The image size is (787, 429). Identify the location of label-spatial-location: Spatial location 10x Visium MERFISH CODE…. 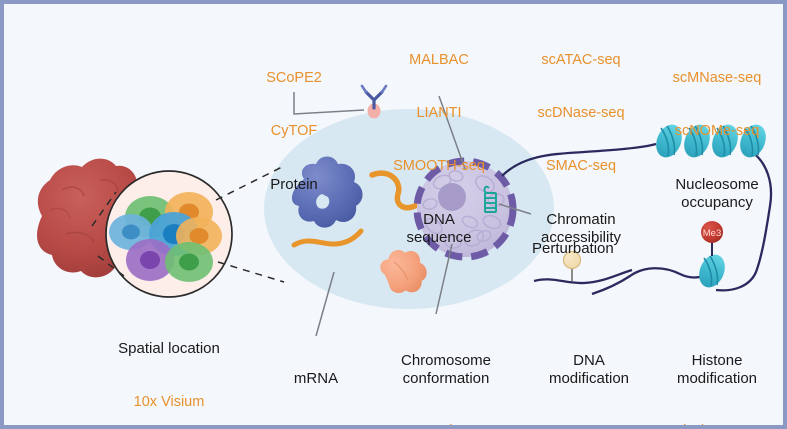
(169, 364).